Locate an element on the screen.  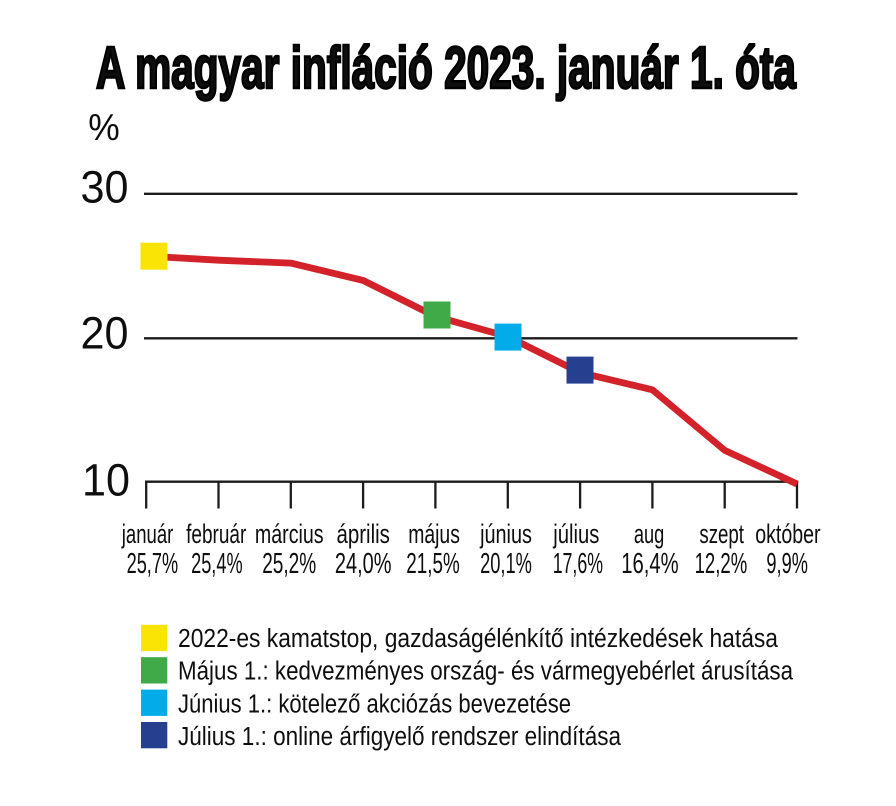
svg-text: 25,2% is located at coordinates (289, 564).